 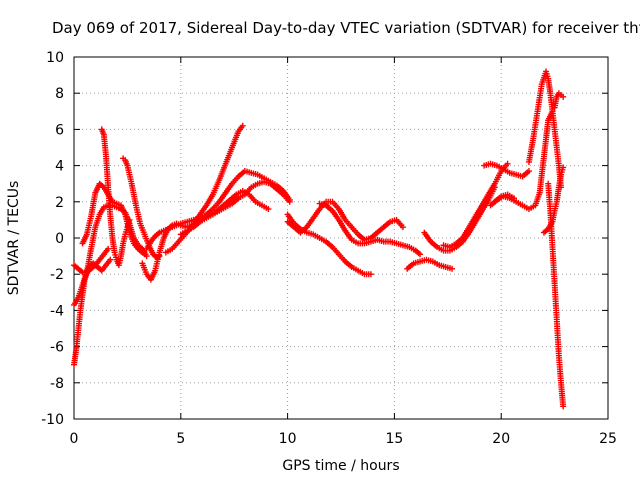 I want to click on series-arc3, so click(x=113, y=219).